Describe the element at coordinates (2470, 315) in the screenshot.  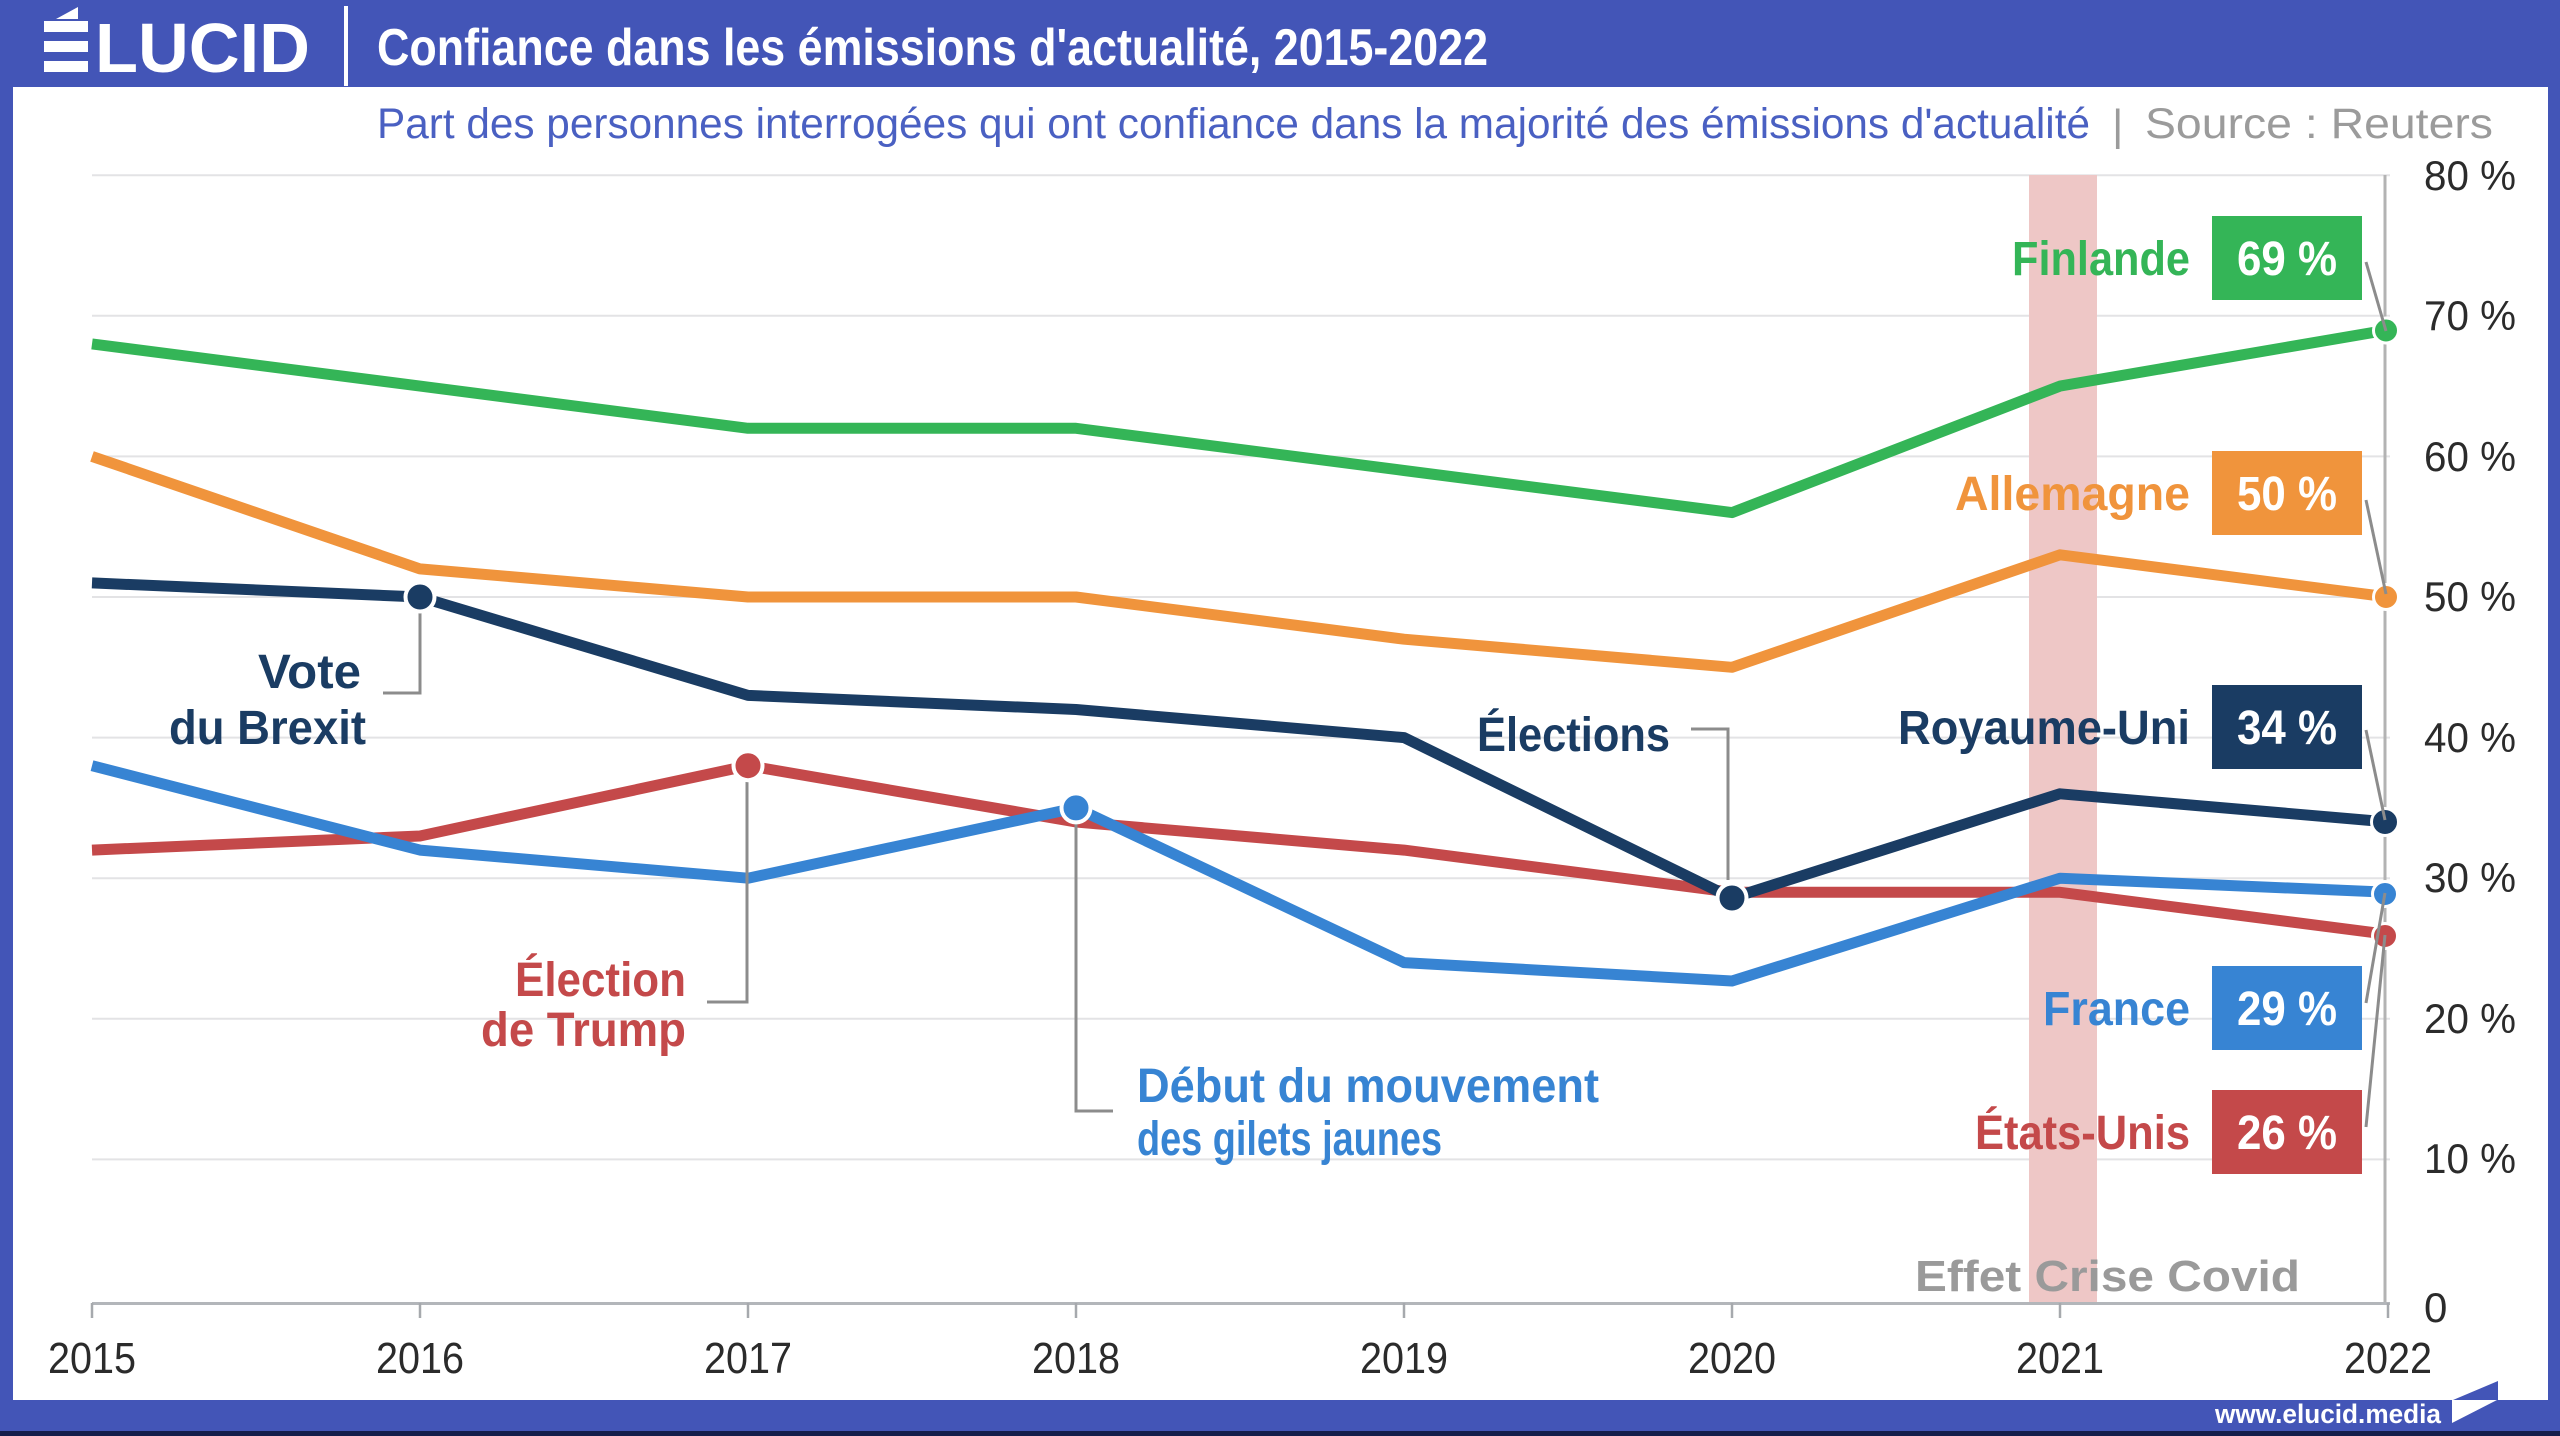
I see `svg-text: 70 %` at that location.